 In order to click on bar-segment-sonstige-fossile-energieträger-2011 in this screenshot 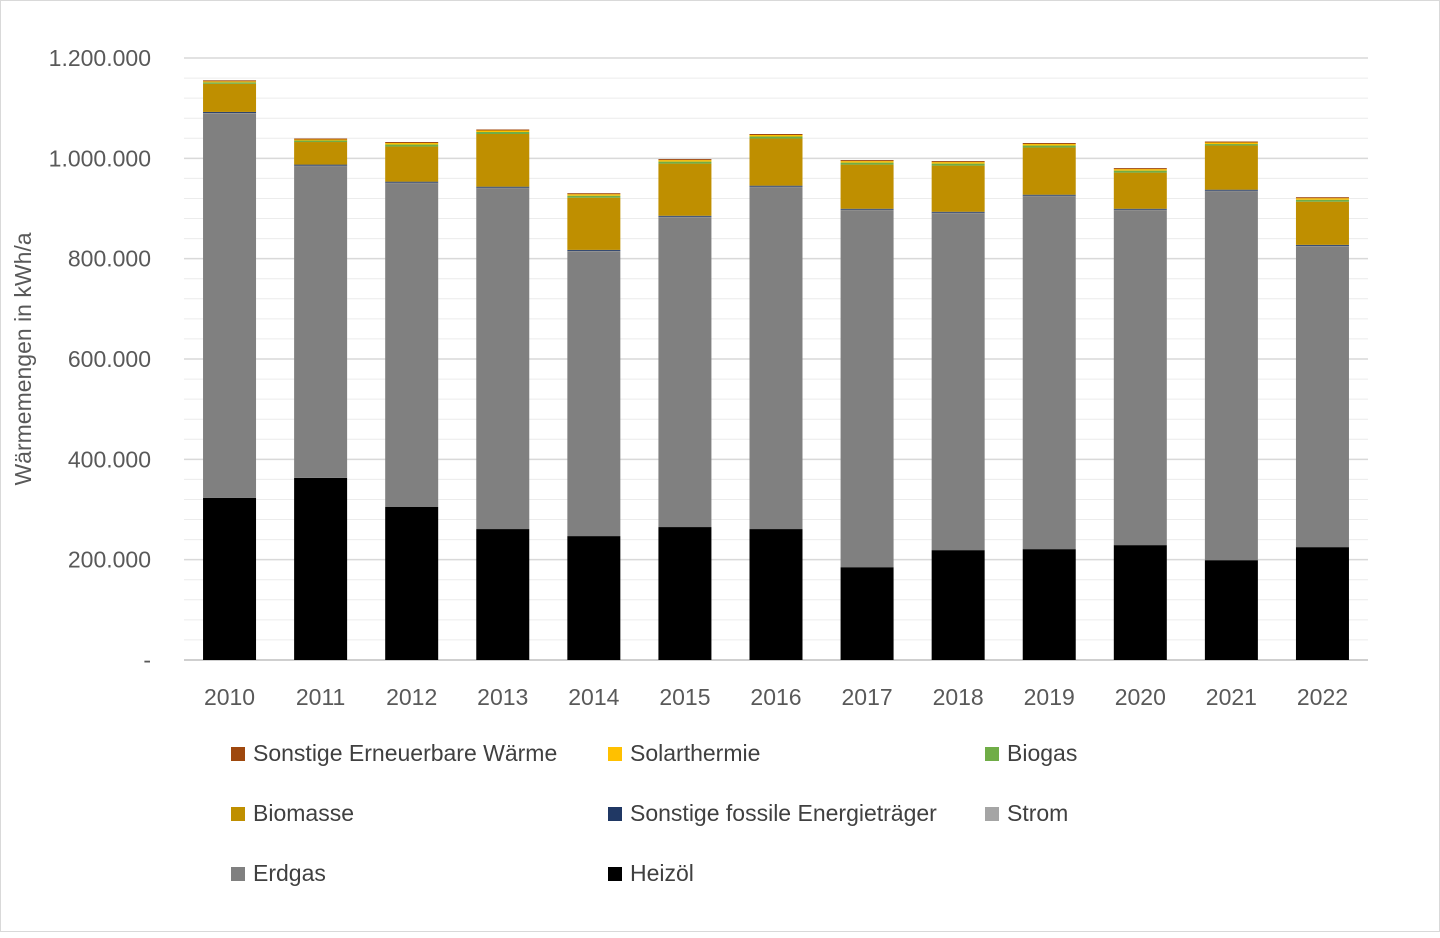, I will do `click(321, 165)`.